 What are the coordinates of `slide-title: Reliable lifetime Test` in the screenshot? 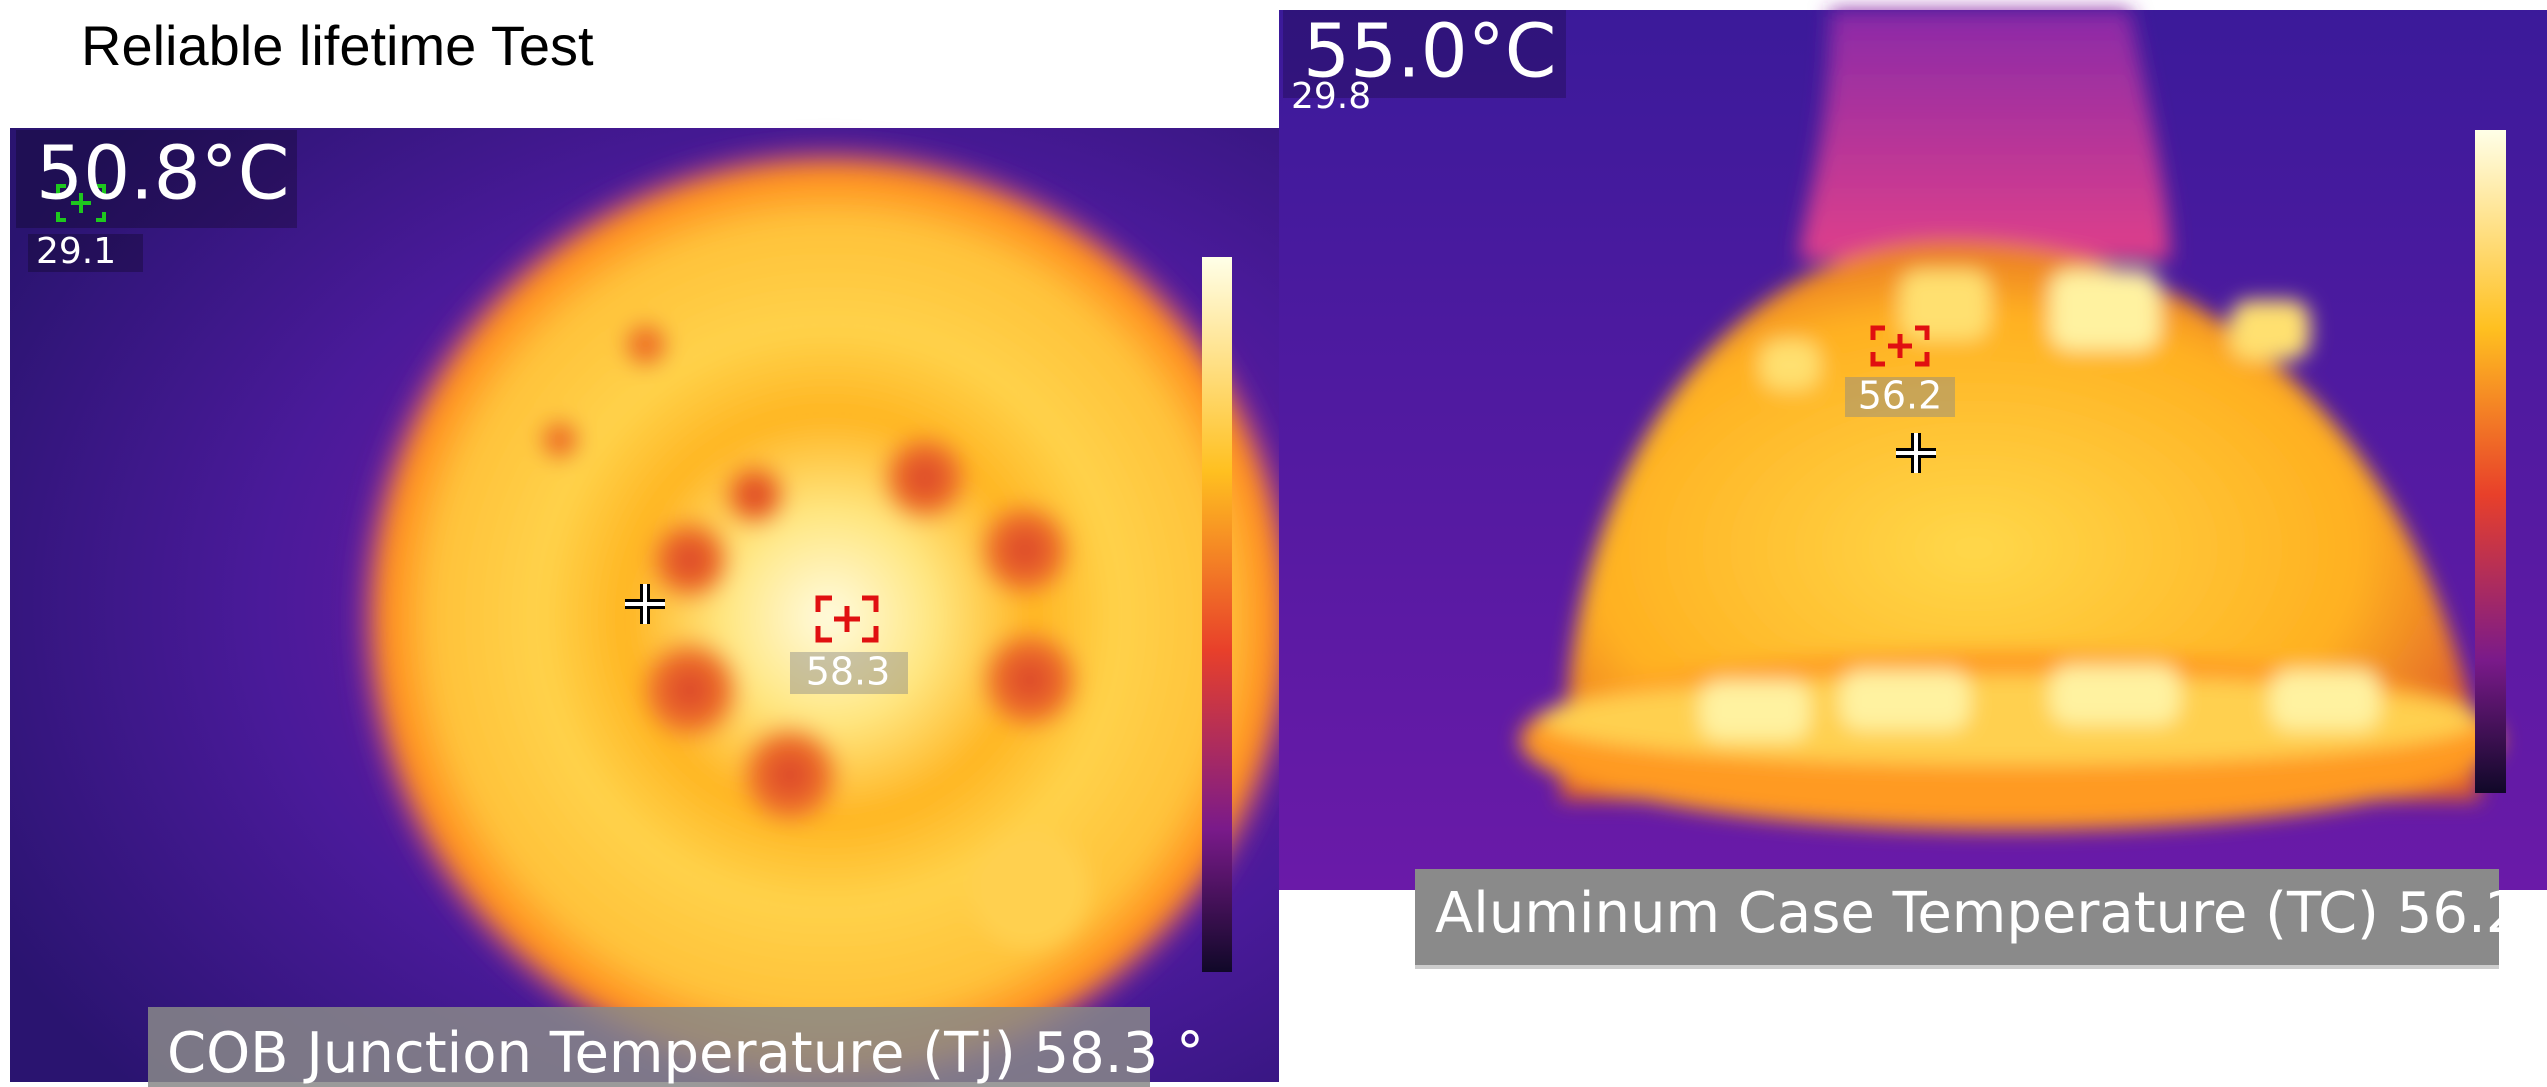 It's located at (337, 45).